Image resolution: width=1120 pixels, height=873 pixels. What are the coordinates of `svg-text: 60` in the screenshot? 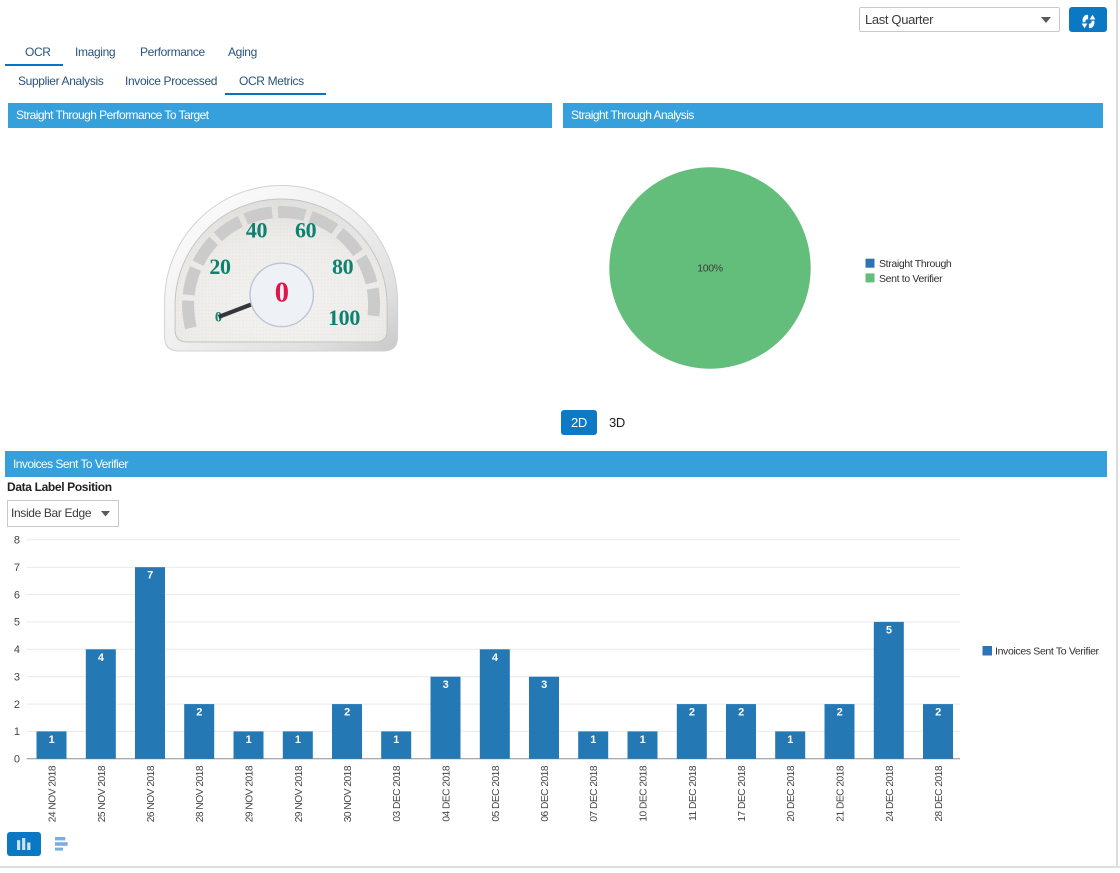 It's located at (306, 230).